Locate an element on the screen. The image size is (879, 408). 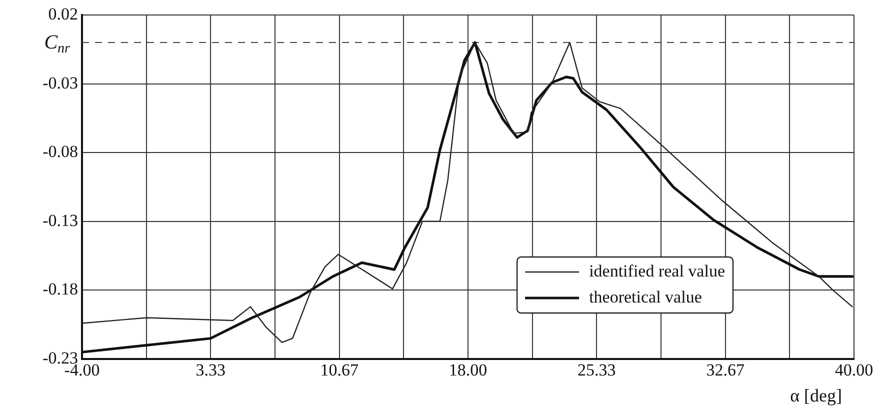
x-tick-label: 10.67 is located at coordinates (340, 370).